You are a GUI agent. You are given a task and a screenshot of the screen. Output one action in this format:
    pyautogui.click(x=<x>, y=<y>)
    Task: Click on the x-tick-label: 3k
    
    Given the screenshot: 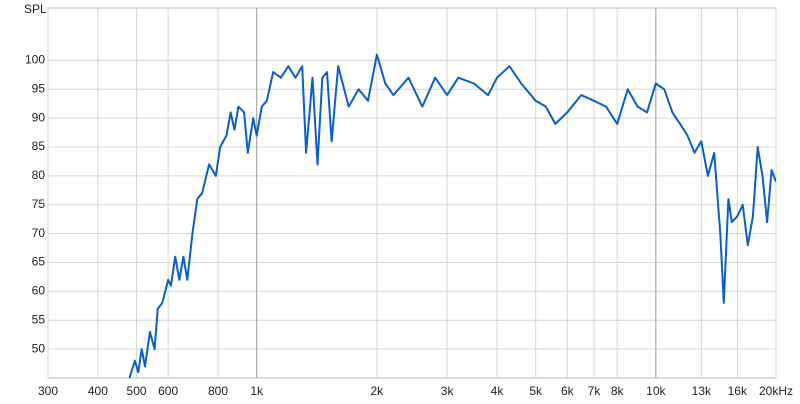 What is the action you would take?
    pyautogui.click(x=448, y=391)
    